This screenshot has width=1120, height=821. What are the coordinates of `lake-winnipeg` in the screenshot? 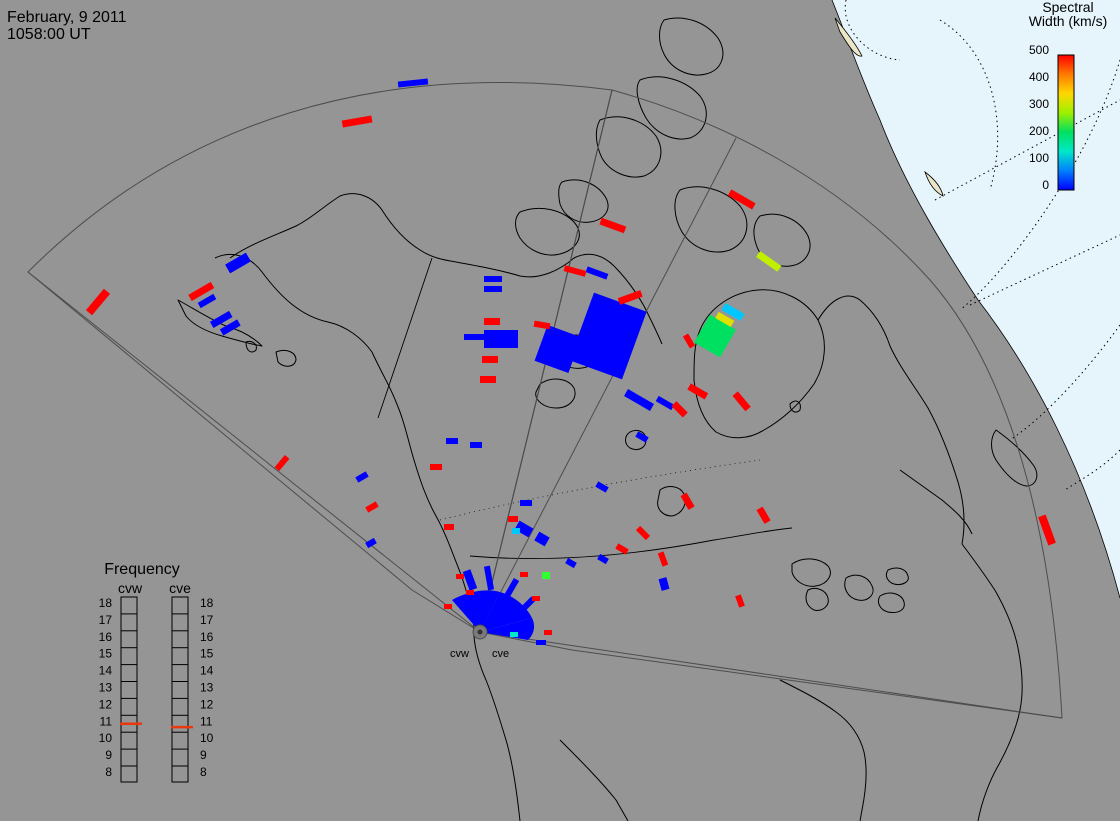 It's located at (671, 501).